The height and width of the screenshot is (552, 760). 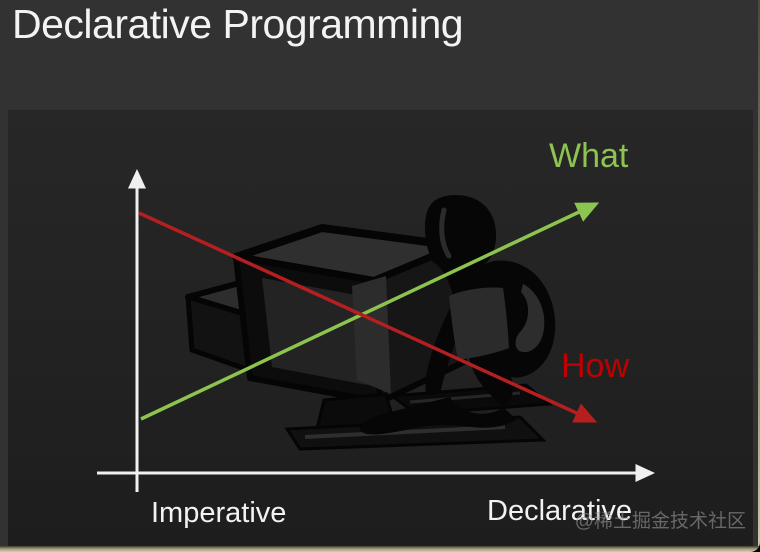 I want to click on slide-right-edge, so click(x=759, y=274).